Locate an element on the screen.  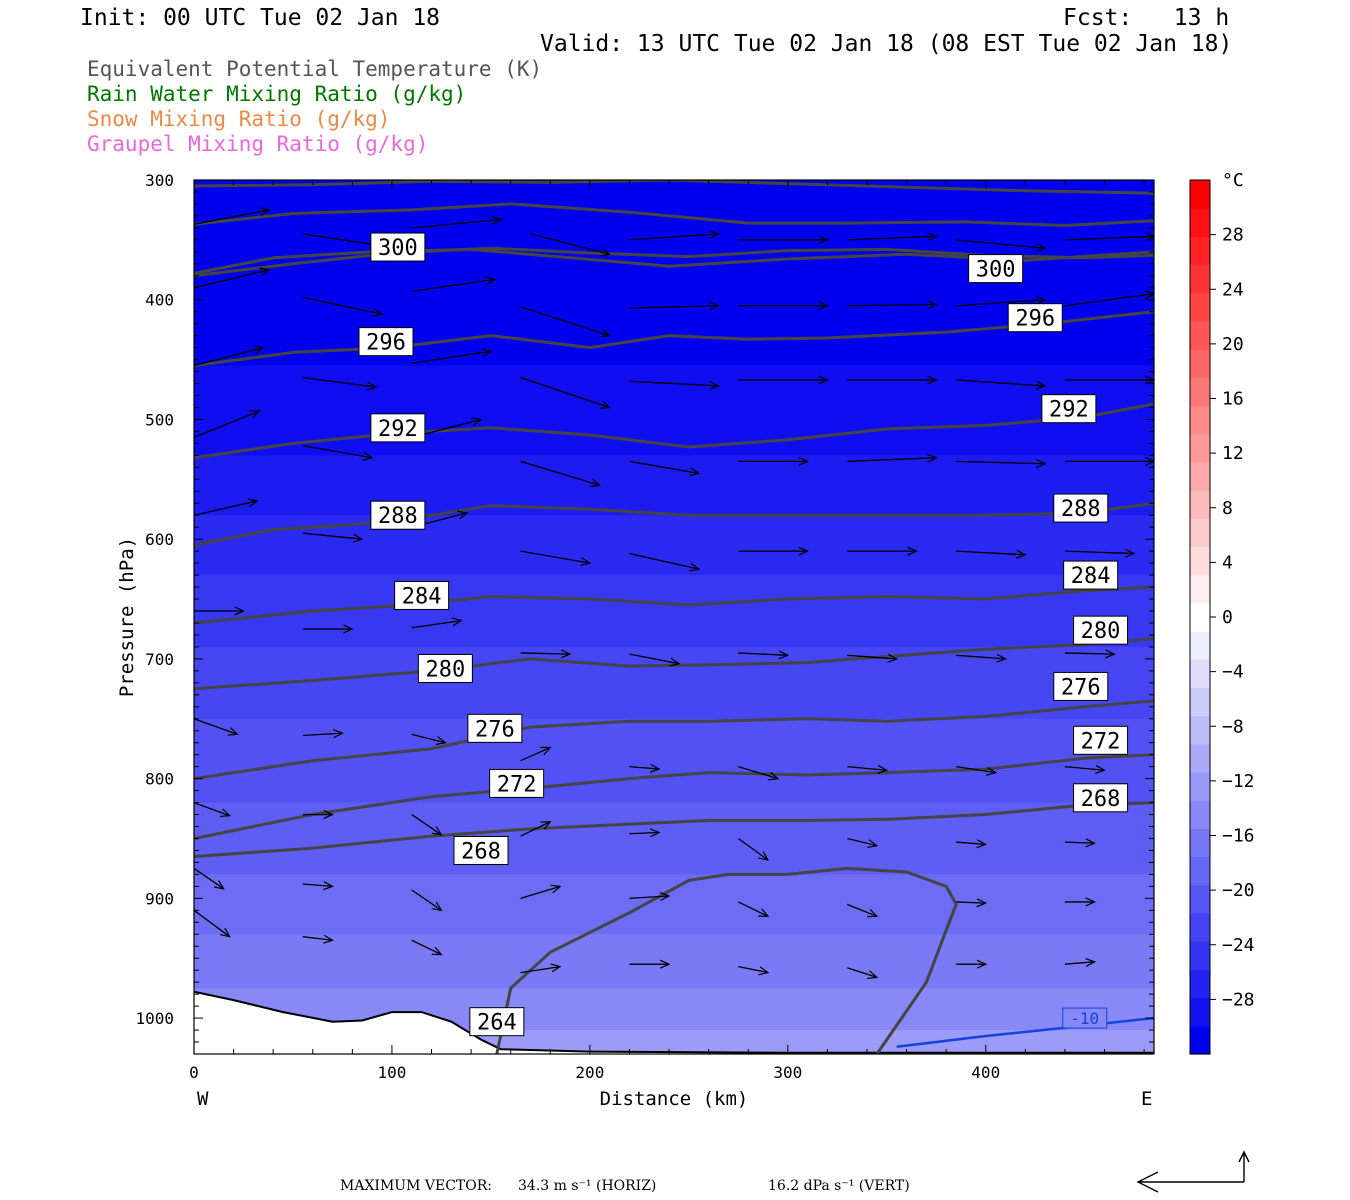
theta-e-label-text: 284 is located at coordinates (422, 596).